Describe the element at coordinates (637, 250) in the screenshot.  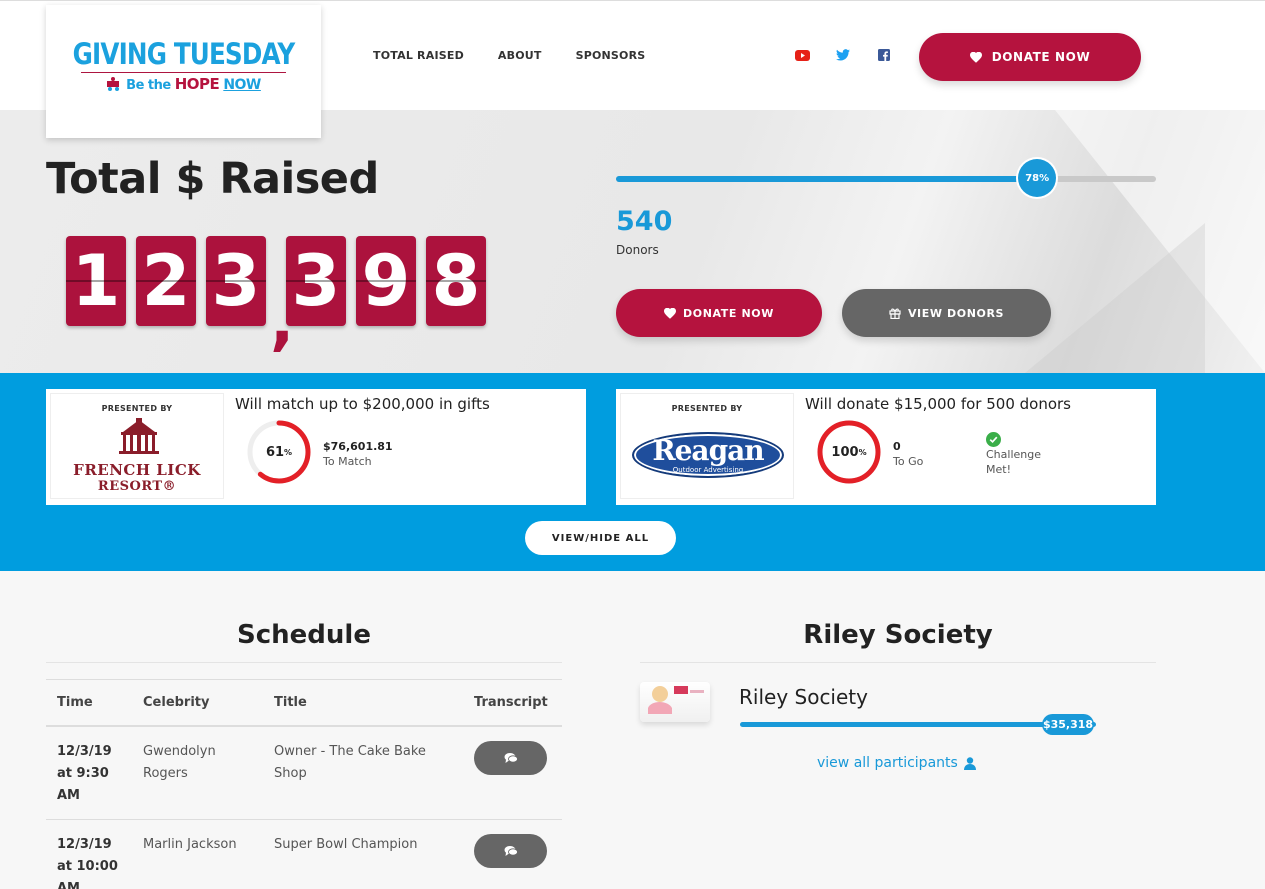
I see `donors-label: Donors` at that location.